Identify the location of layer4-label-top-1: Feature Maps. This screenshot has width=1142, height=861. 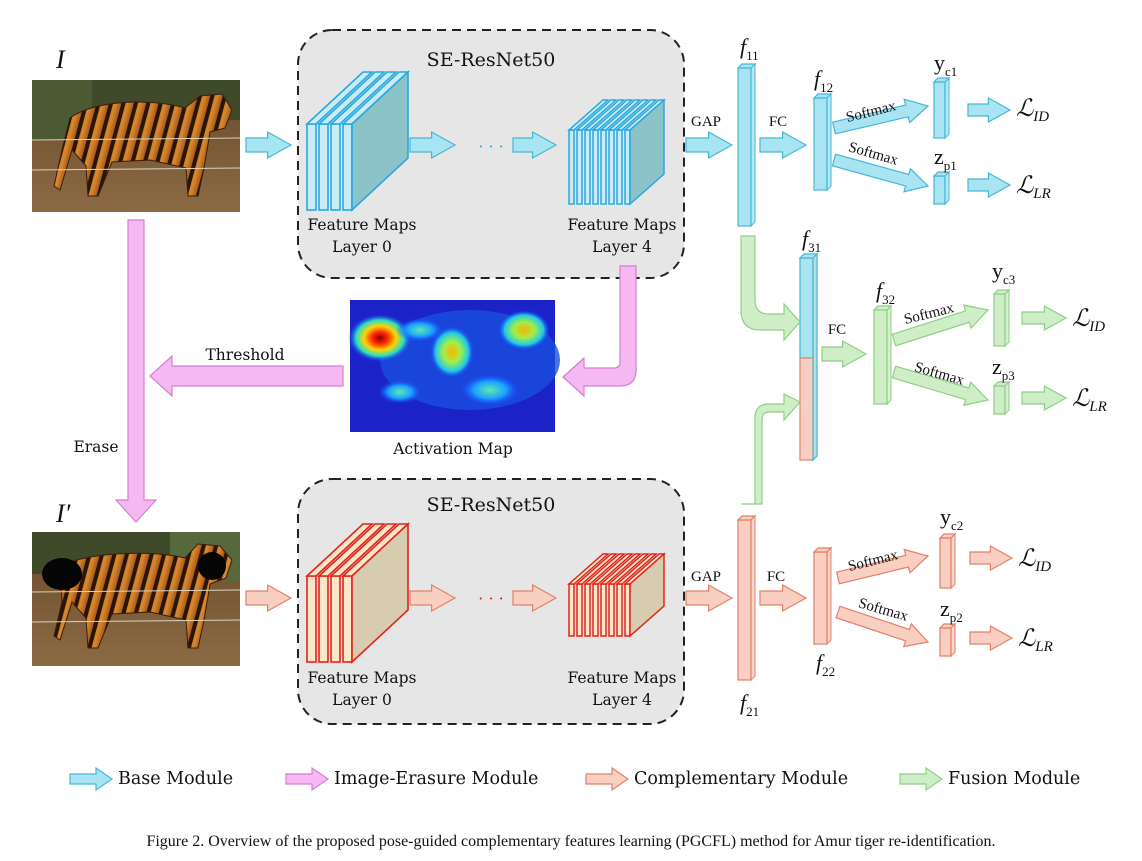
(621, 225).